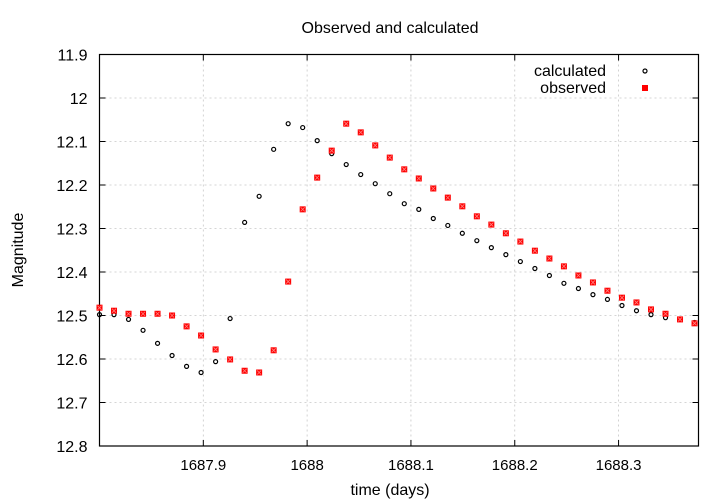  I want to click on y-tick-label: 12.8, so click(71, 447).